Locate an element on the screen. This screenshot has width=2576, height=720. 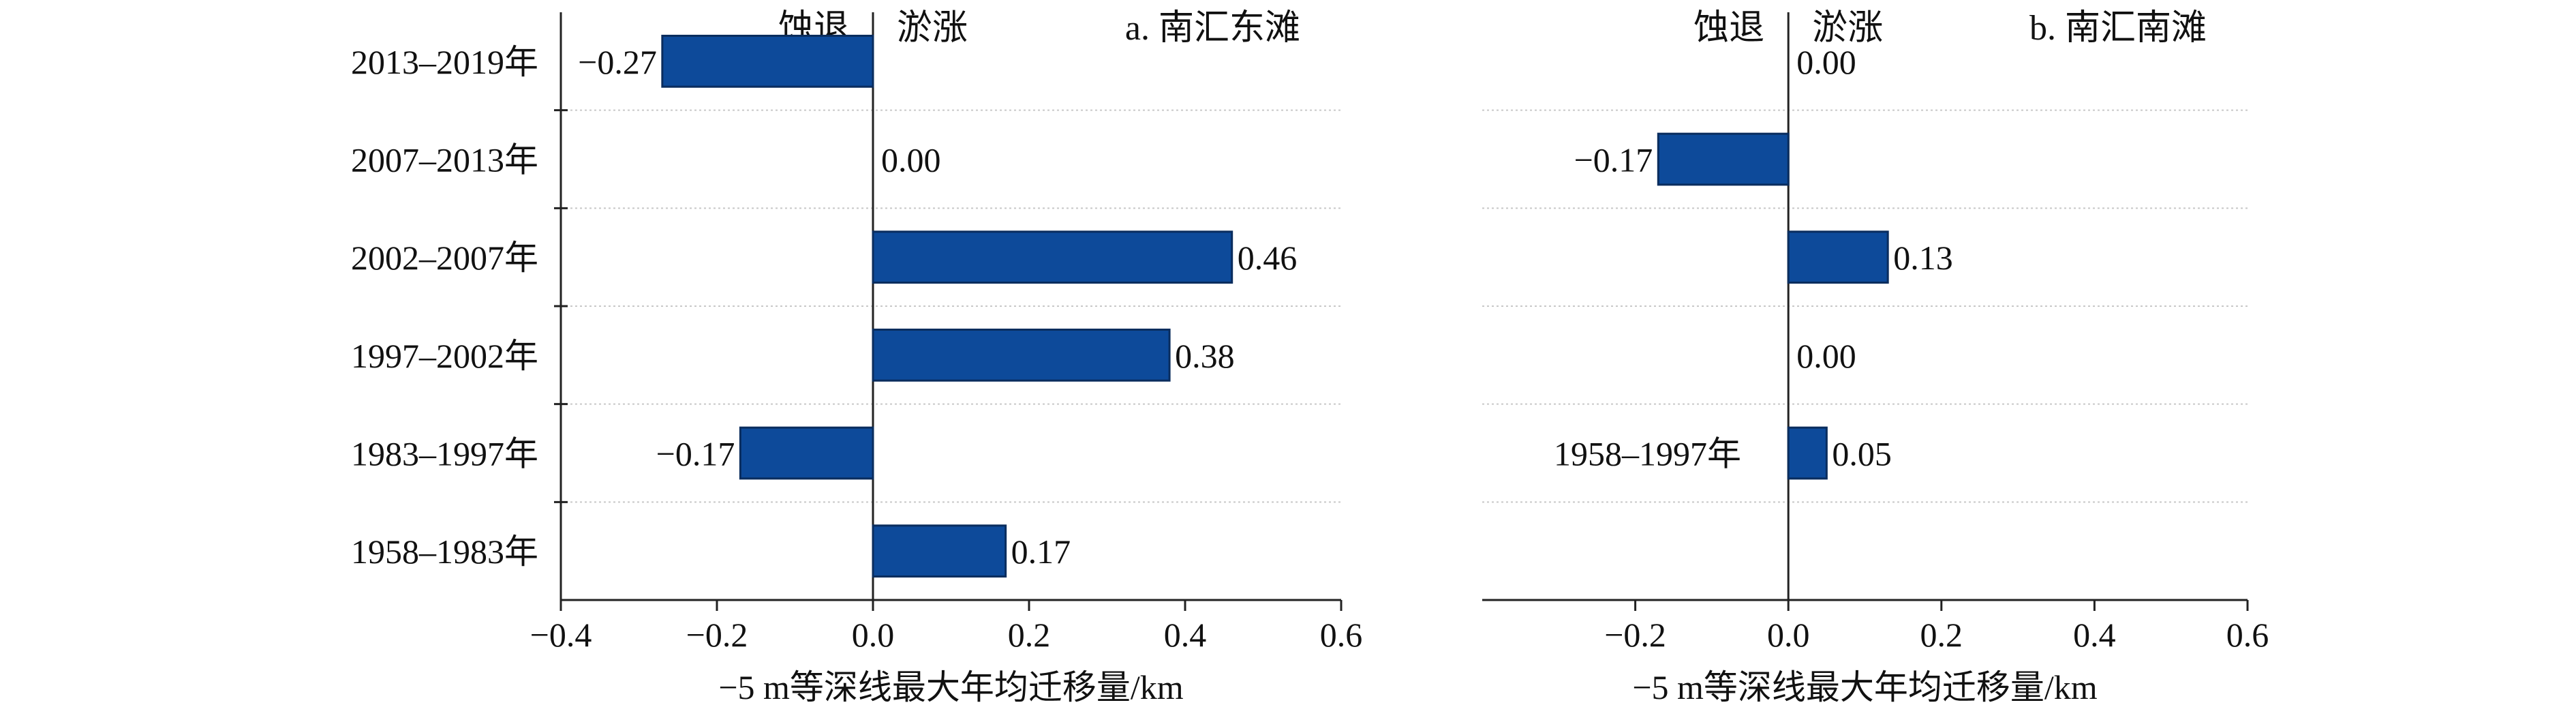
bar-value-label: 0.13 is located at coordinates (1923, 258).